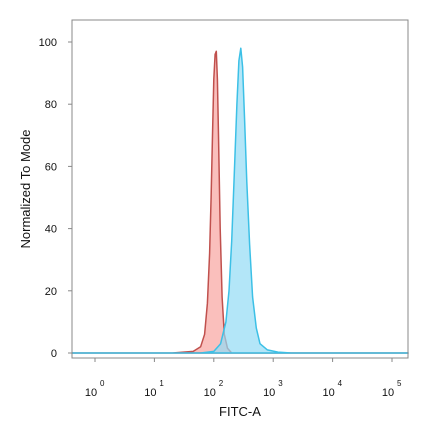  Describe the element at coordinates (51, 292) in the screenshot. I see `y-tick-label: 20` at that location.